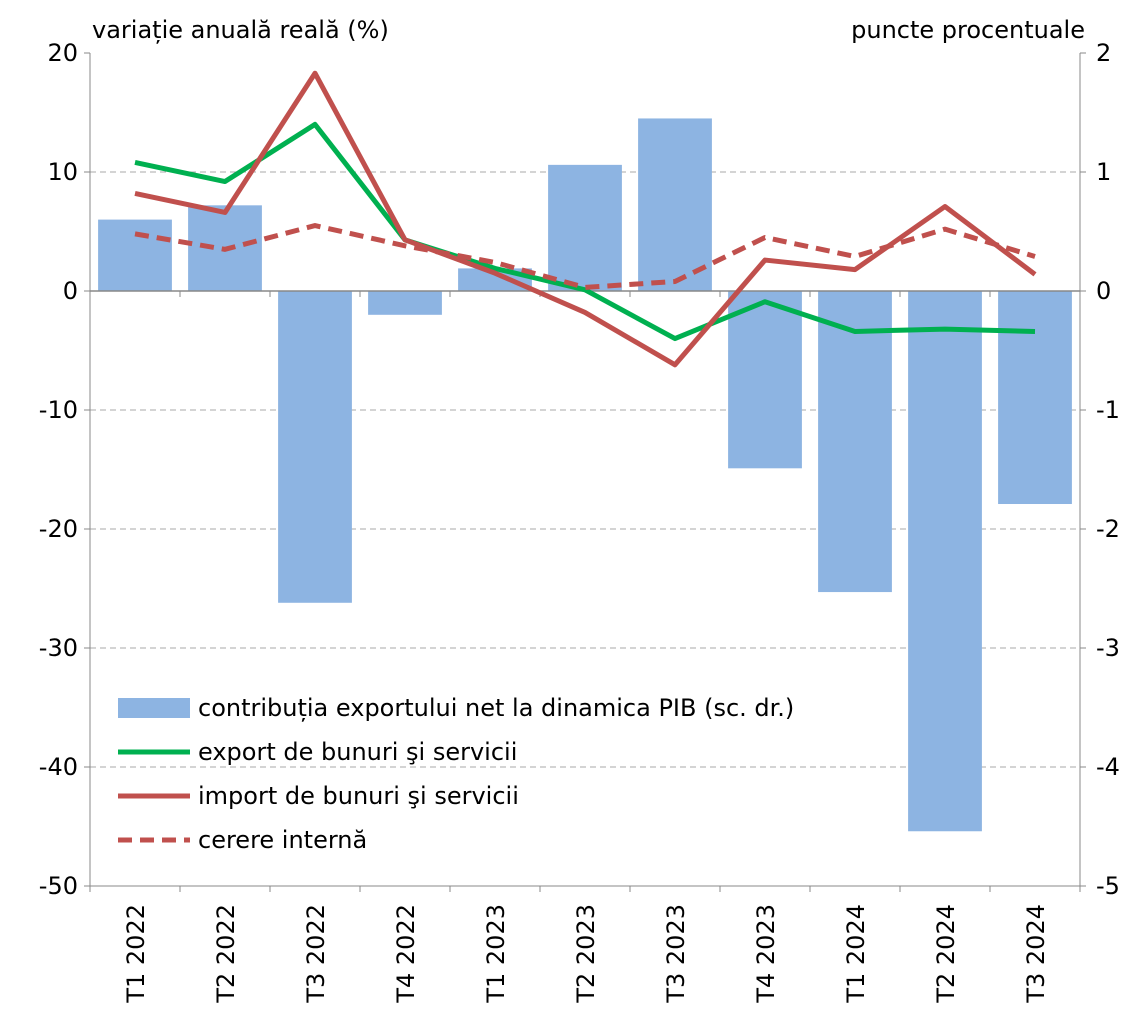 This screenshot has height=1023, width=1145. Describe the element at coordinates (226, 954) in the screenshot. I see `x-tick-label: T2 2022` at that location.